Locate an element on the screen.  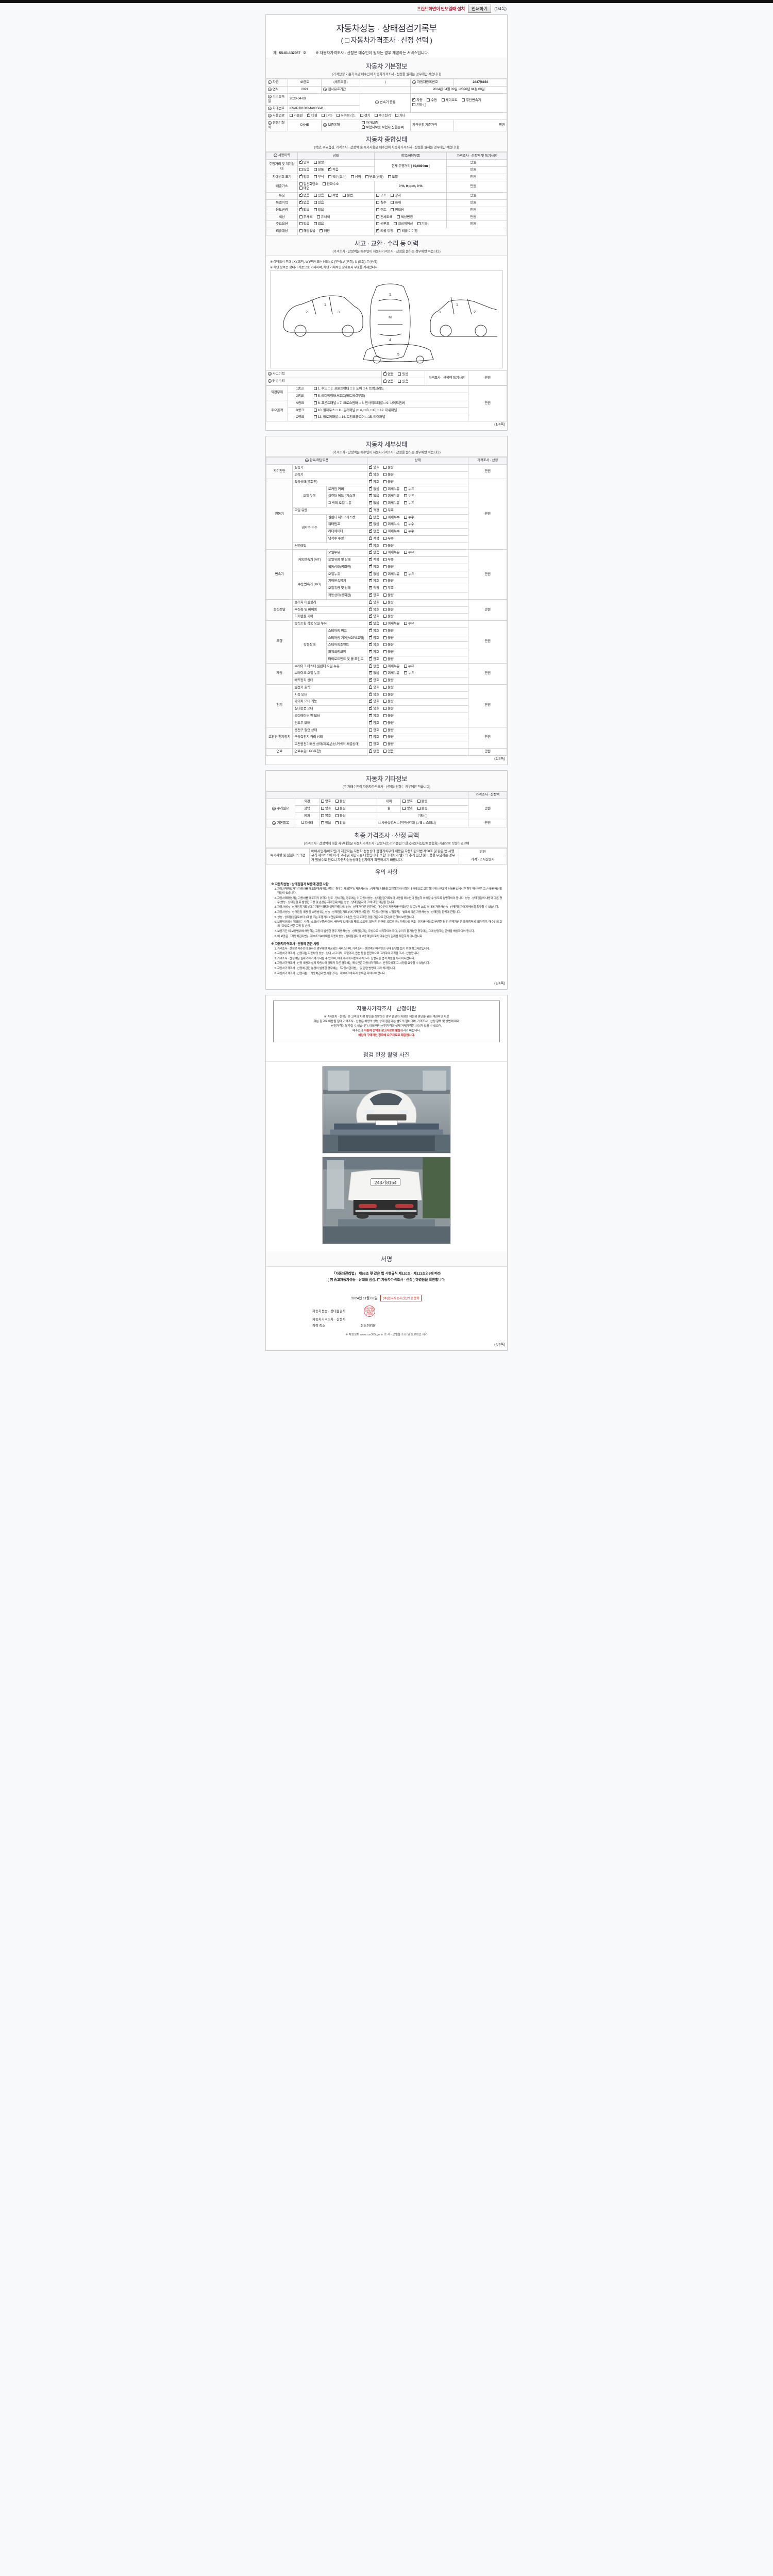
vin-opt-different: 상이 is located at coordinates (356, 177).